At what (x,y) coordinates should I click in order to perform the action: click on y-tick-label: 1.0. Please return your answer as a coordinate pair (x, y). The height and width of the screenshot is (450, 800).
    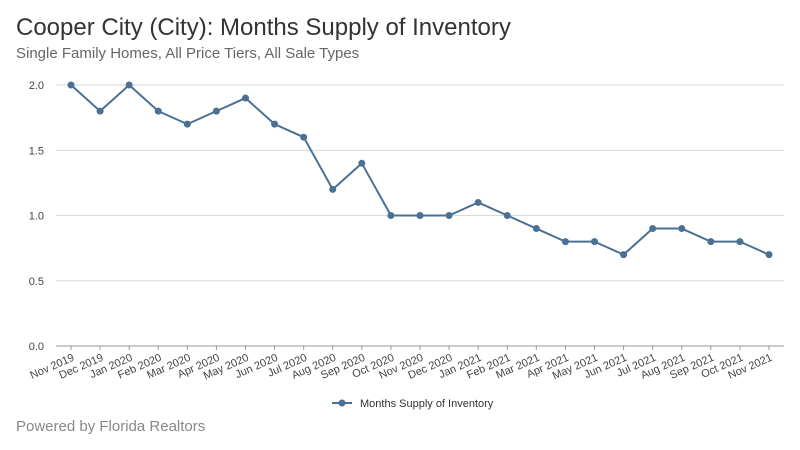
    Looking at the image, I should click on (36, 217).